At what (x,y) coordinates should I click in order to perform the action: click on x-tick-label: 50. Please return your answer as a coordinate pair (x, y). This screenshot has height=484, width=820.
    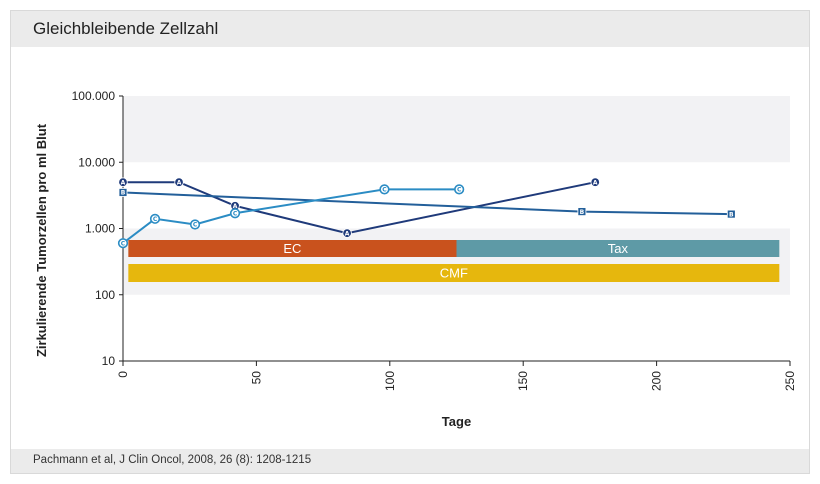
    Looking at the image, I should click on (256, 378).